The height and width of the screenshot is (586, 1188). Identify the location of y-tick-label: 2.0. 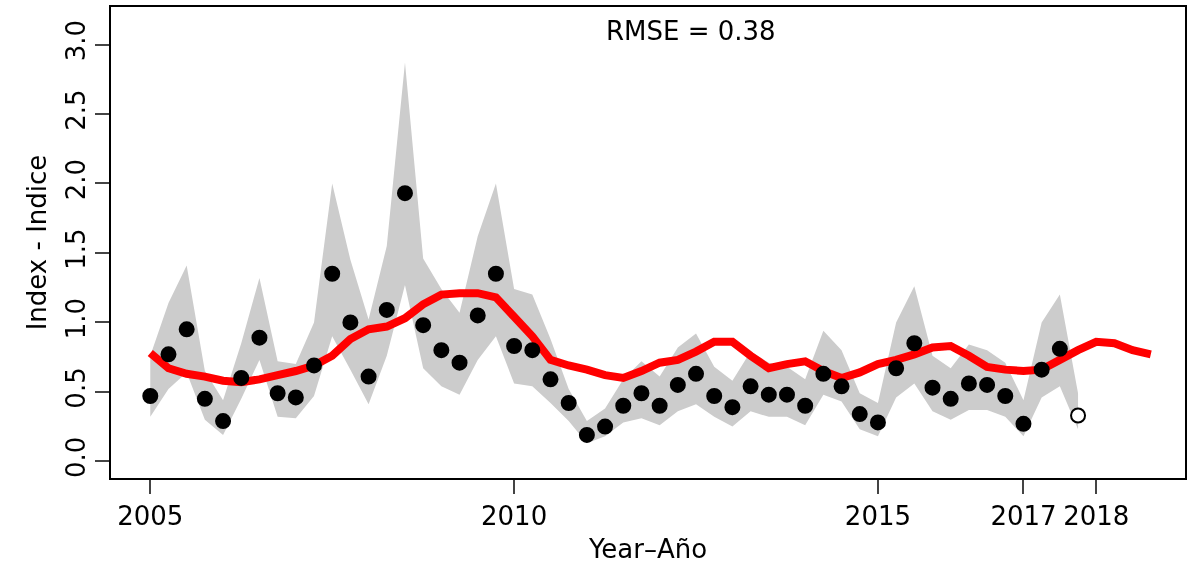
(75, 179).